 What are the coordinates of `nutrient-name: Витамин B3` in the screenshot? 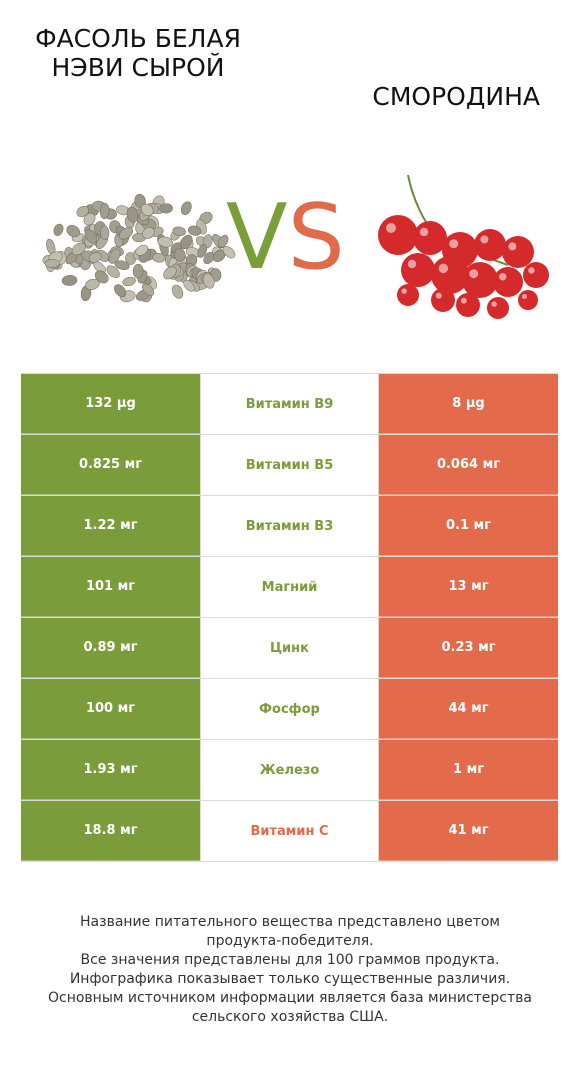 It's located at (289, 526).